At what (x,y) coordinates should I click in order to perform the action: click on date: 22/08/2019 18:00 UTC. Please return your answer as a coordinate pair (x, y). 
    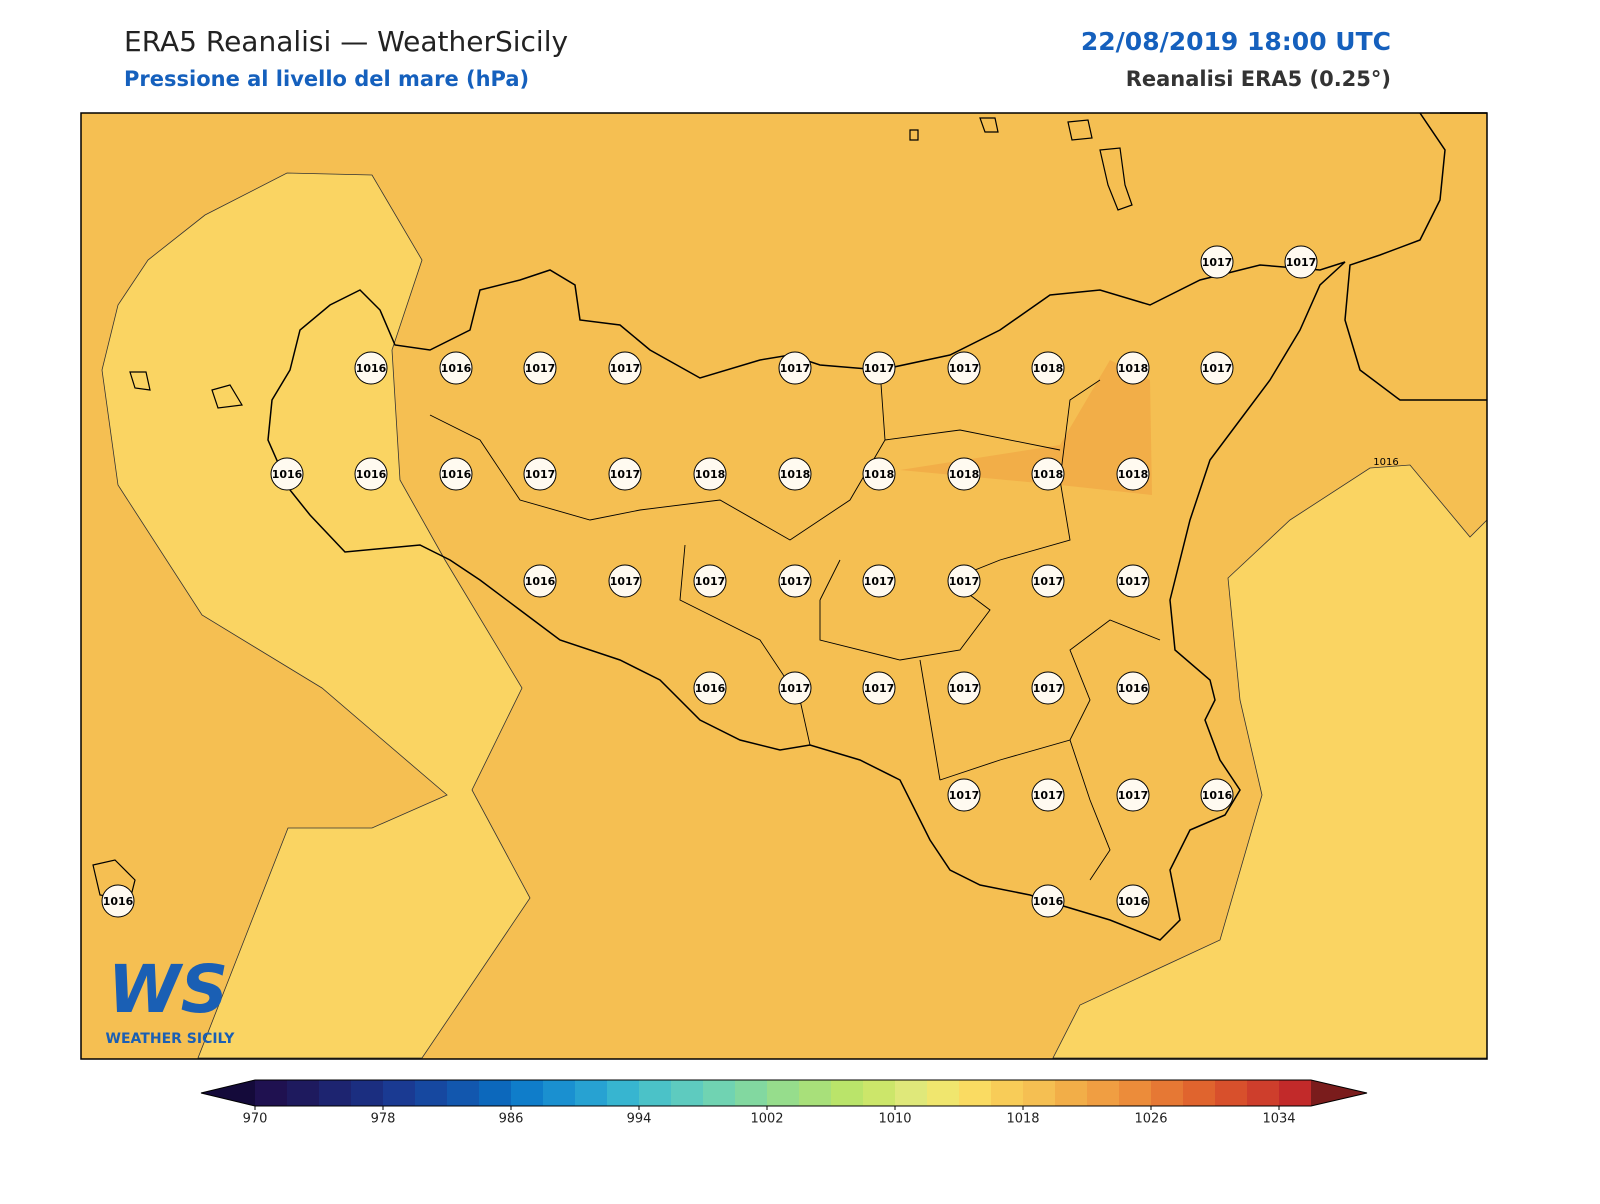
    Looking at the image, I should click on (1236, 41).